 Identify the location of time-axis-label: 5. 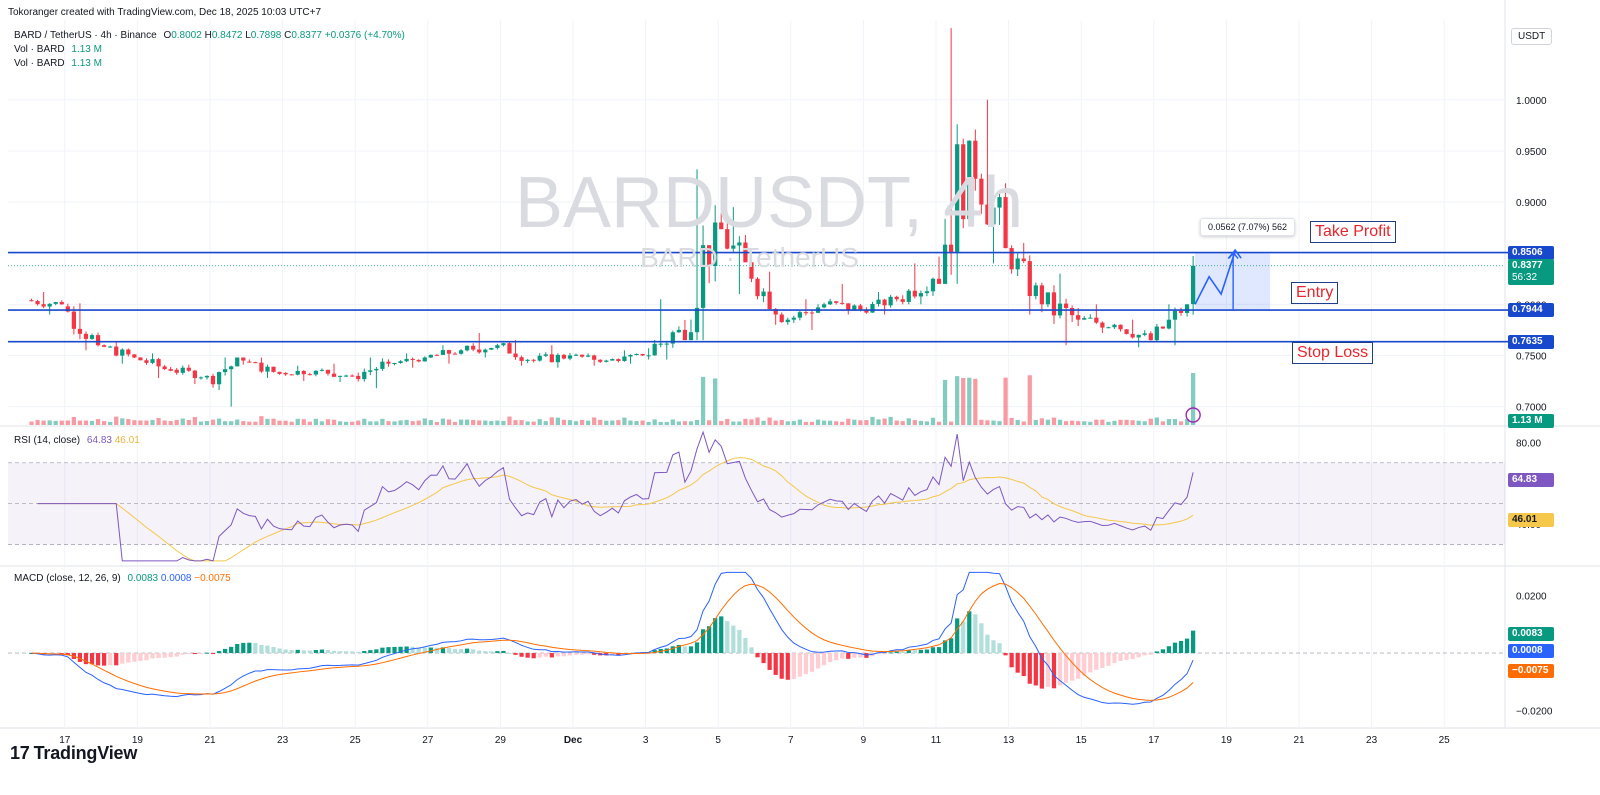
(718, 740).